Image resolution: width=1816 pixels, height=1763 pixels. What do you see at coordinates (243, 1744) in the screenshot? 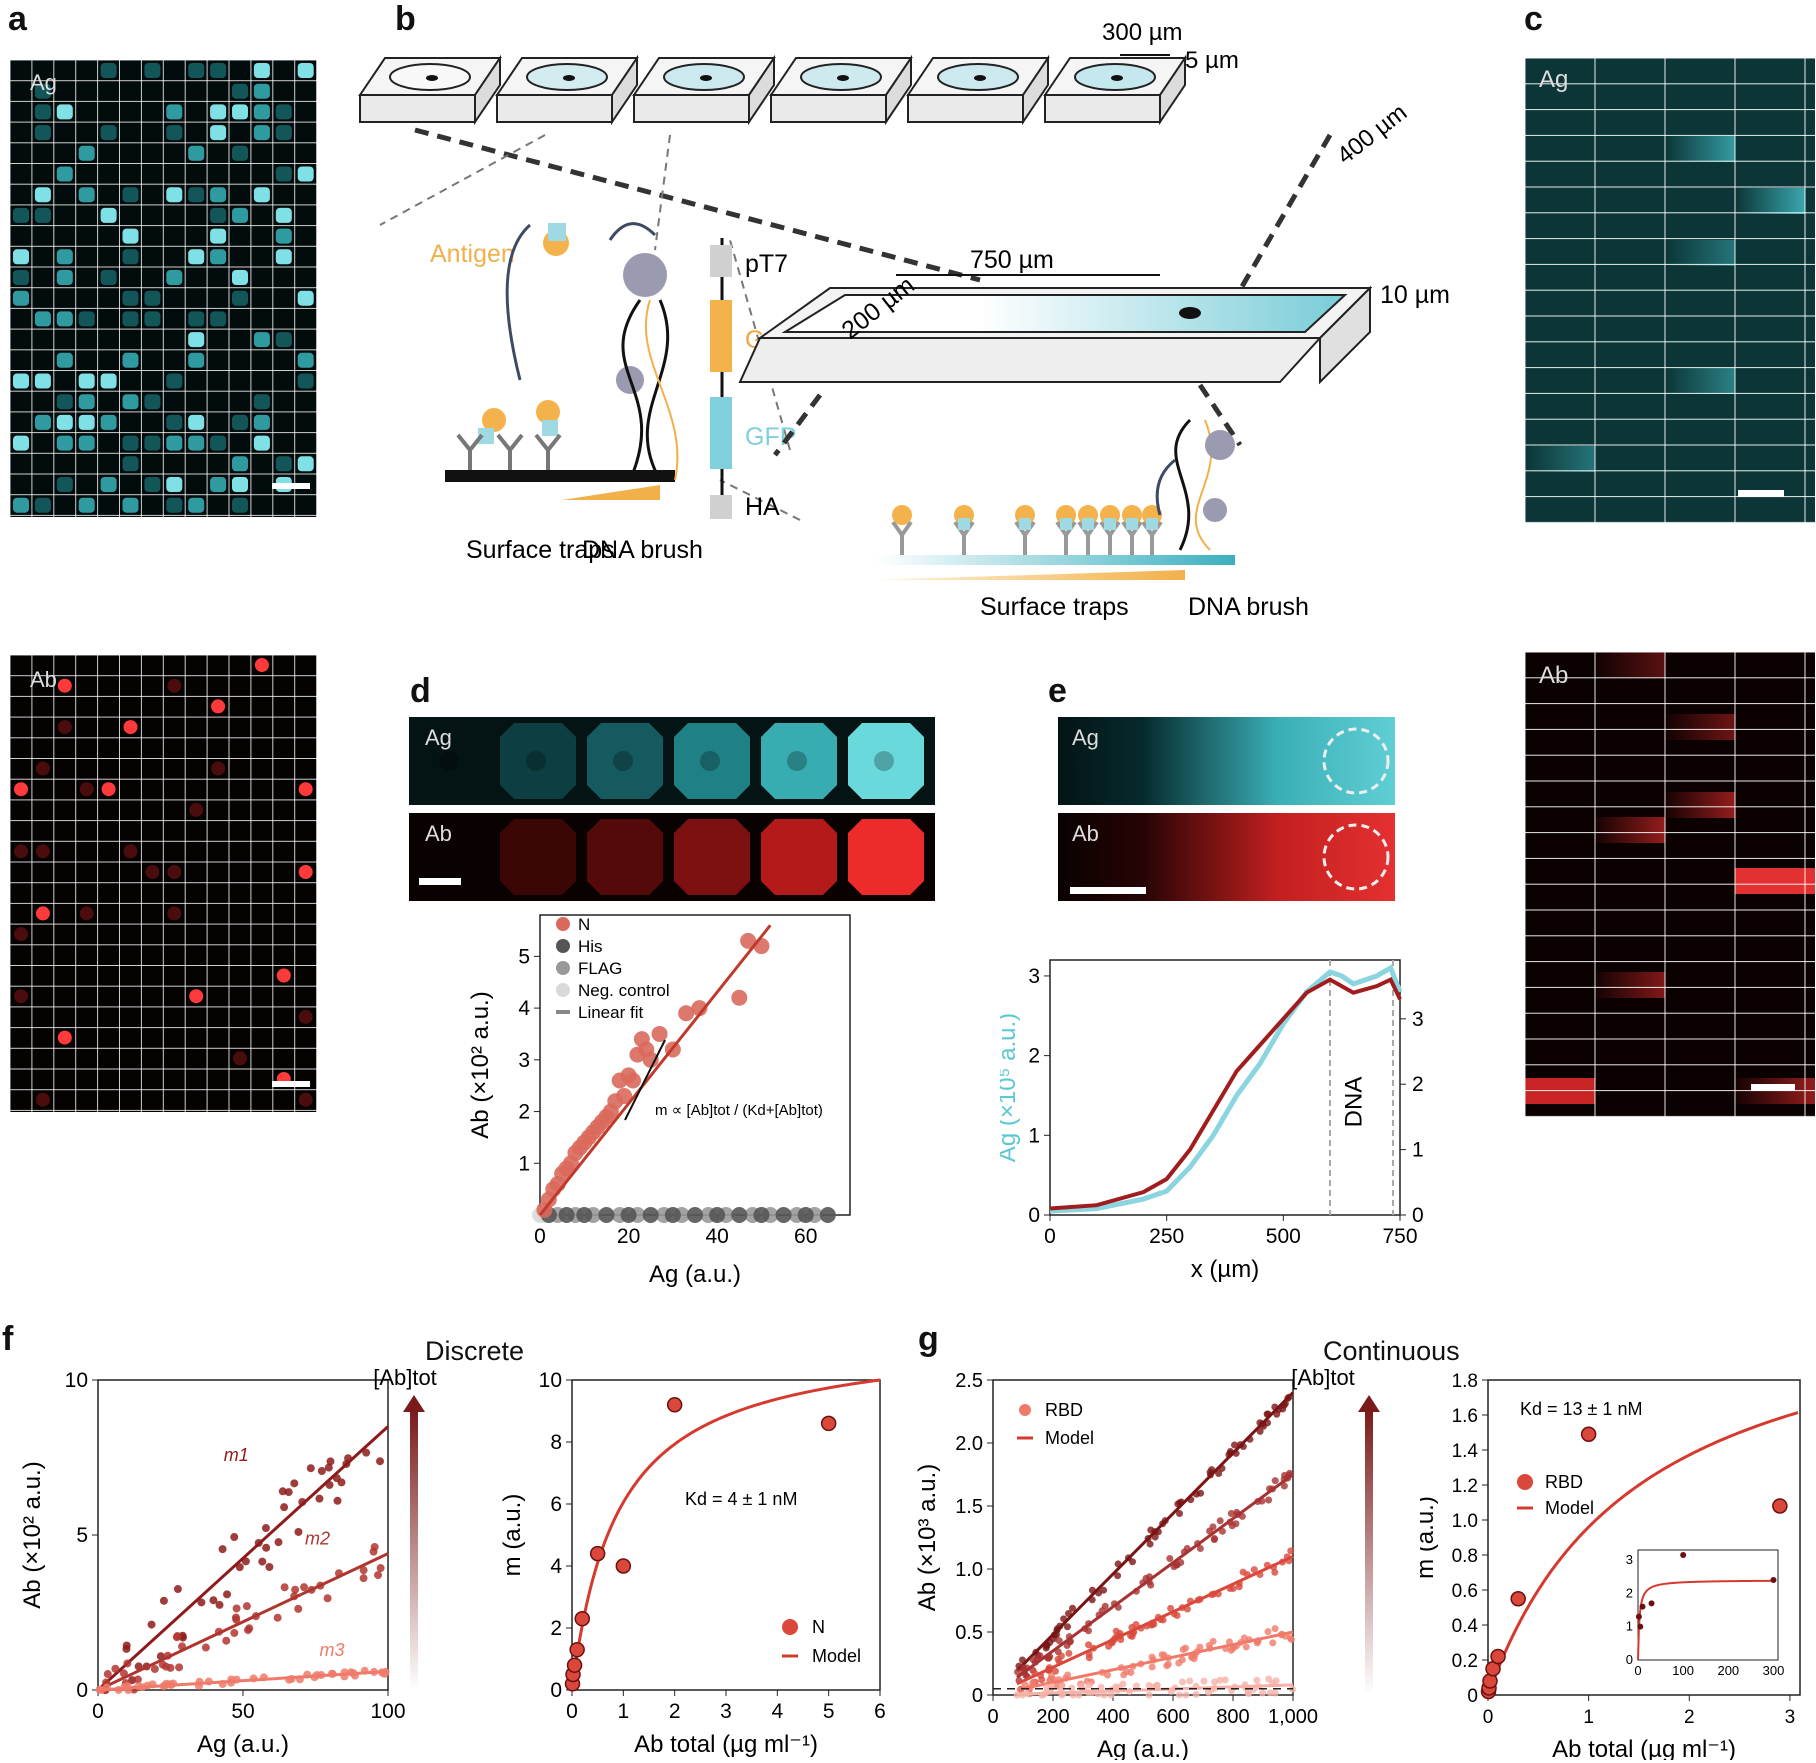
I see `x-axis-label: Ag (a.u.)` at bounding box center [243, 1744].